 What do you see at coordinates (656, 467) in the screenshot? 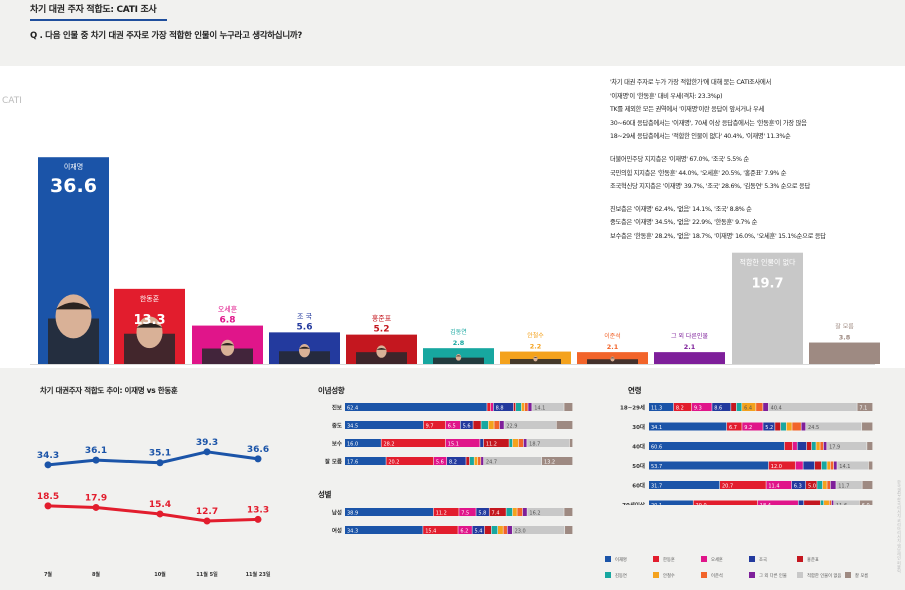
I see `segment-label: 53.7` at bounding box center [656, 467].